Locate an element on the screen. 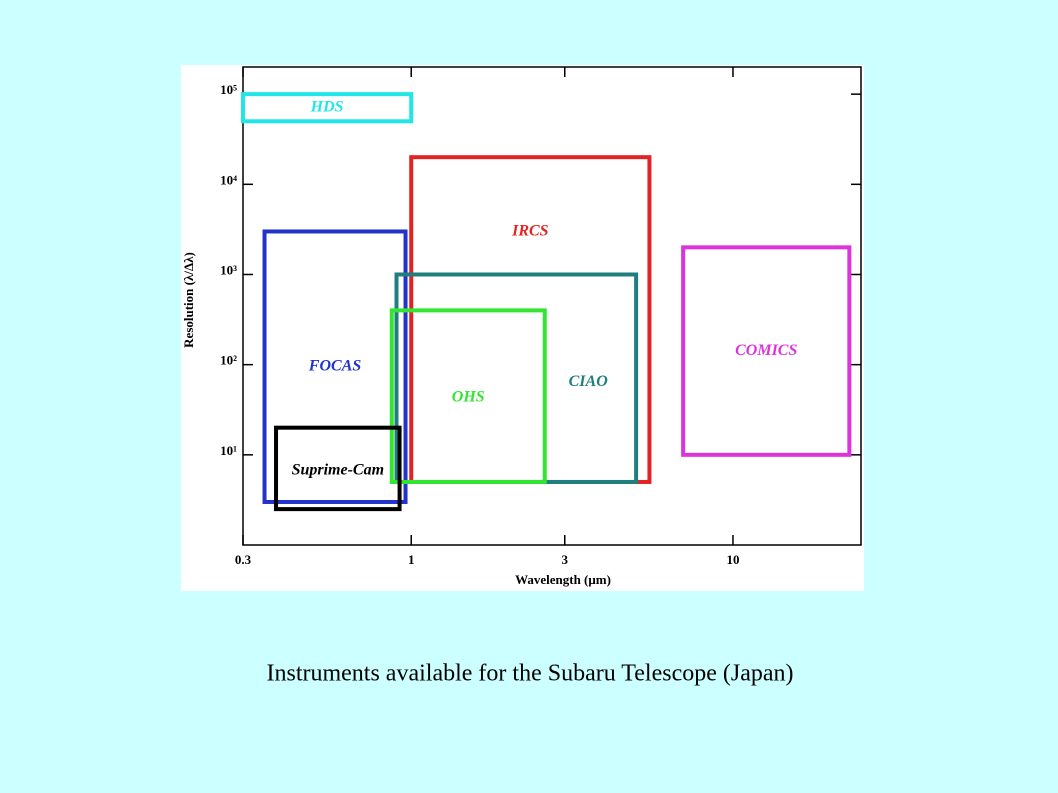  instrument-label: IRCS is located at coordinates (530, 231).